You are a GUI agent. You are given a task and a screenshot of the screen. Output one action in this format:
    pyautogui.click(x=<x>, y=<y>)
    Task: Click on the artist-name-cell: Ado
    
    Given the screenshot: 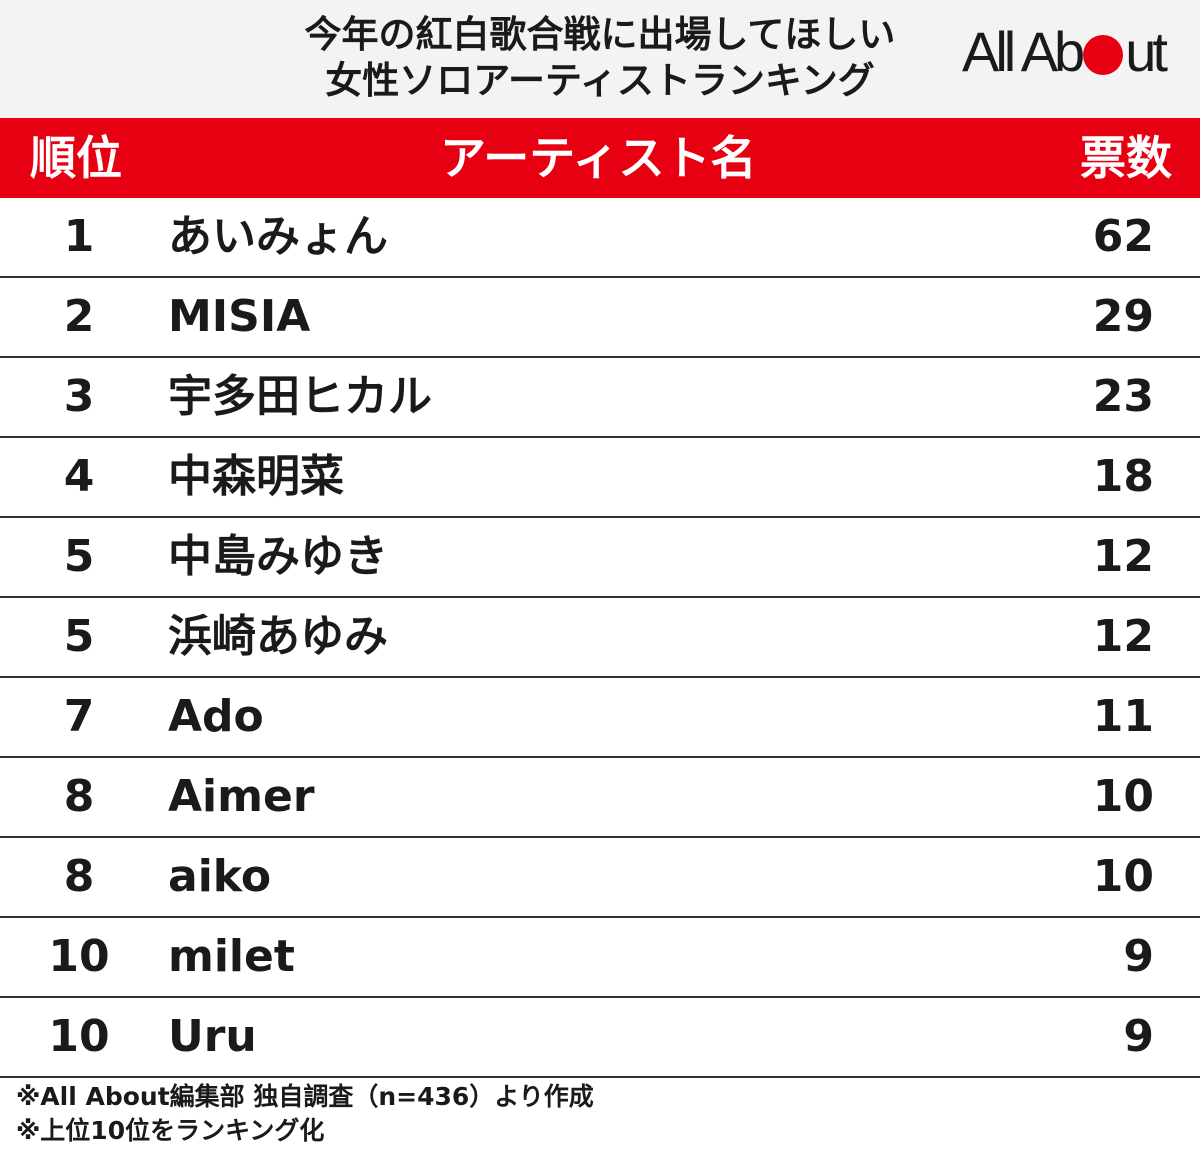 What is the action you would take?
    pyautogui.click(x=216, y=716)
    